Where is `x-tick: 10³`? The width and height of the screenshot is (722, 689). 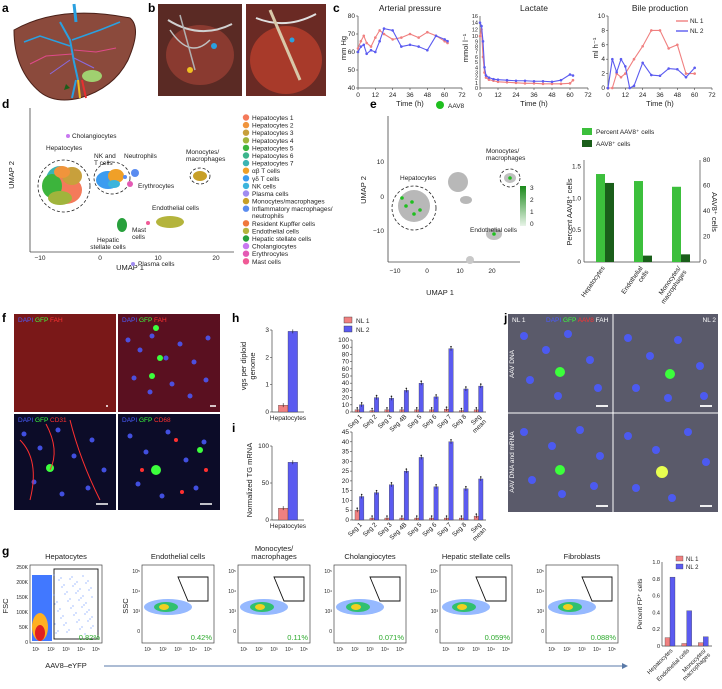
x-tick: 10³ is located at coordinates (370, 650).